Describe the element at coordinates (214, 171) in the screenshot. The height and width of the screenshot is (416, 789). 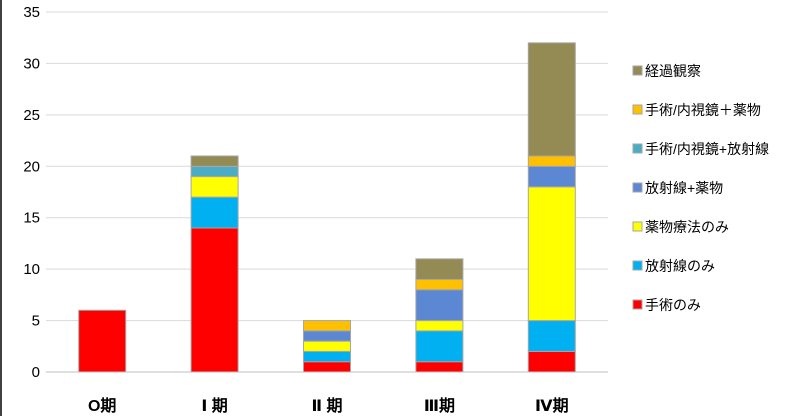
I see `bar-segment-cat1-series4` at that location.